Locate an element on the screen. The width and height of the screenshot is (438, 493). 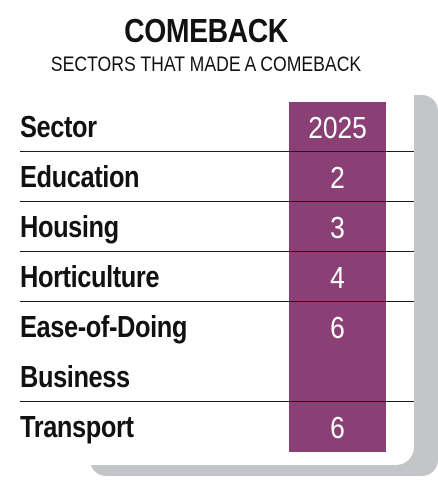
table-row: Horticulture 4 is located at coordinates (217, 277).